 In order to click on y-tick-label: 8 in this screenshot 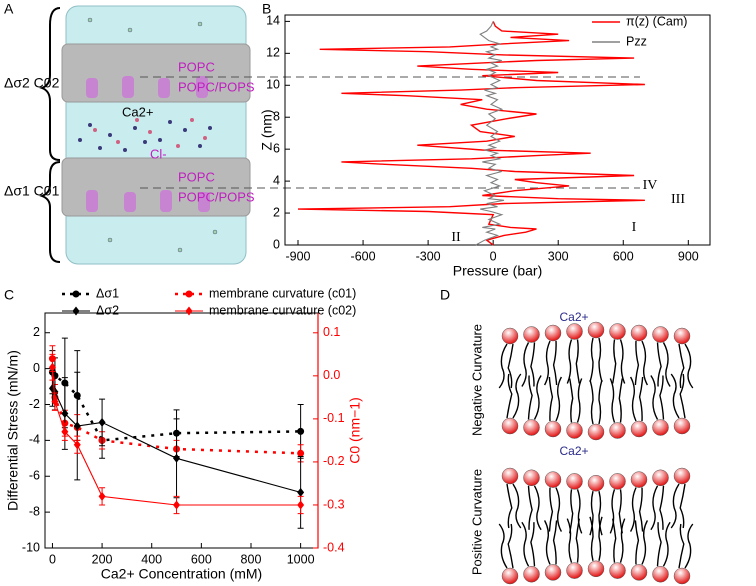, I will do `click(276, 117)`.